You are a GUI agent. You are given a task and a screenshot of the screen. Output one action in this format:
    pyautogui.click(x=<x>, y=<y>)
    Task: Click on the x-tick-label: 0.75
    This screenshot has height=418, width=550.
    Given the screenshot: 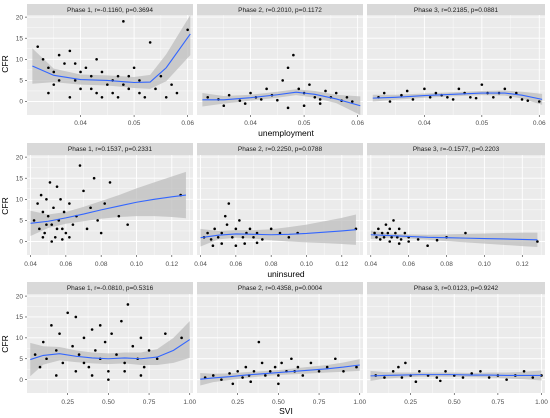 What is the action you would take?
    pyautogui.click(x=319, y=402)
    